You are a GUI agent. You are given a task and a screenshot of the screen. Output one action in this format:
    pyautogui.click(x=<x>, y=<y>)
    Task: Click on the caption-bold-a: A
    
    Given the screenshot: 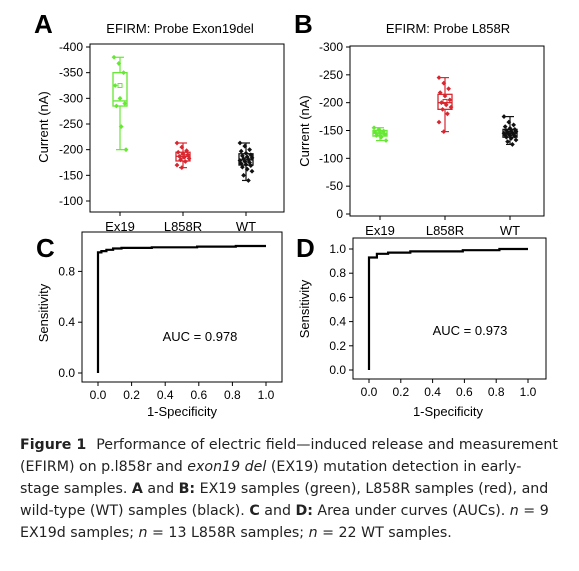 What is the action you would take?
    pyautogui.click(x=137, y=489)
    